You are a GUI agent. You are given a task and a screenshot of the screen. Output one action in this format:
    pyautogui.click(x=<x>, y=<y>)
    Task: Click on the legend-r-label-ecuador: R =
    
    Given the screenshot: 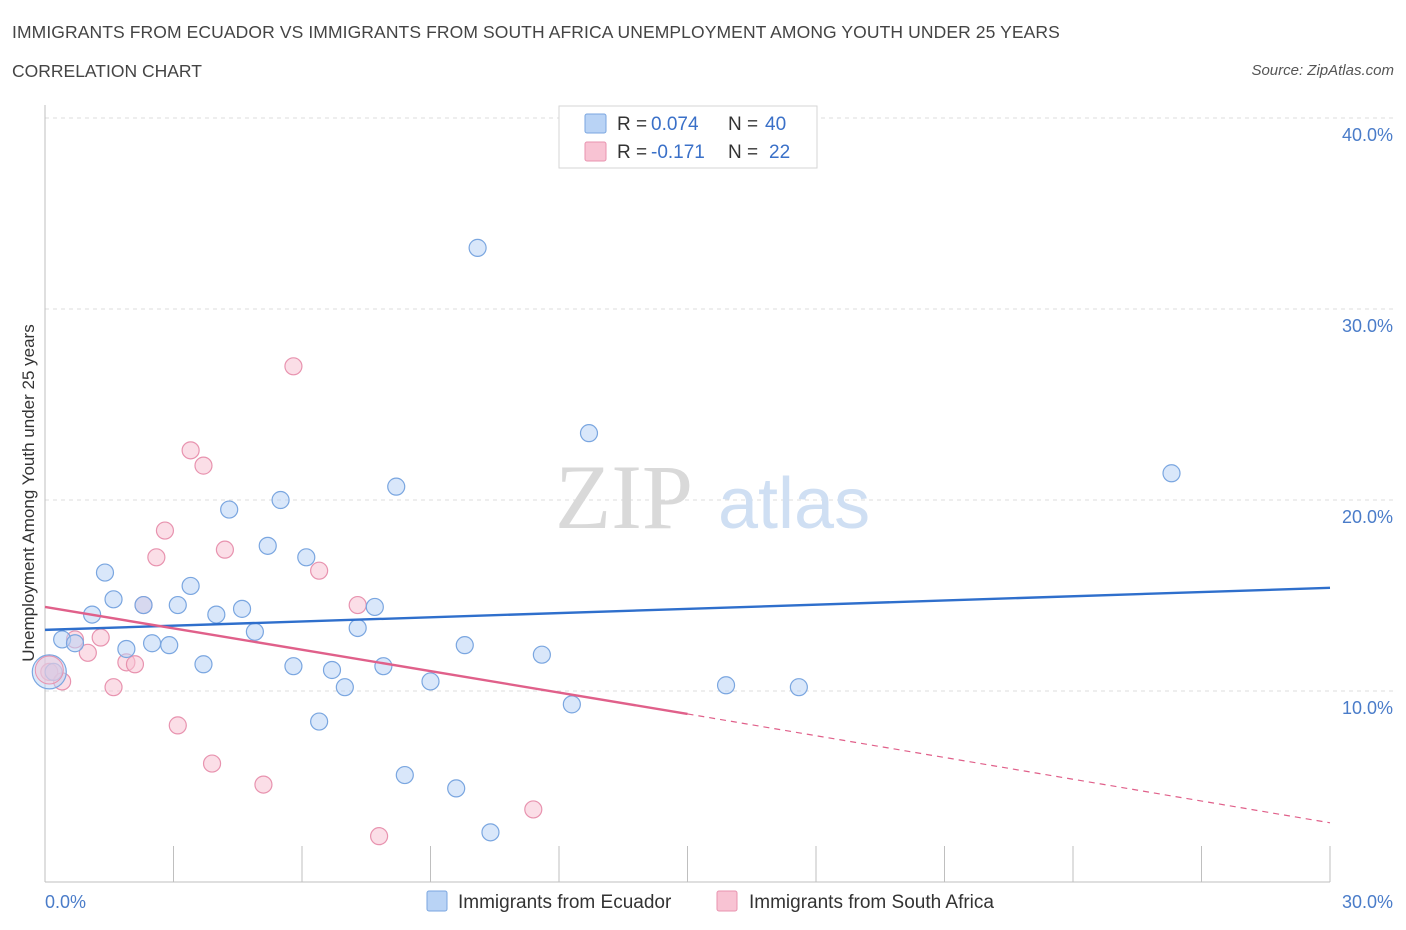 What is the action you would take?
    pyautogui.click(x=632, y=124)
    